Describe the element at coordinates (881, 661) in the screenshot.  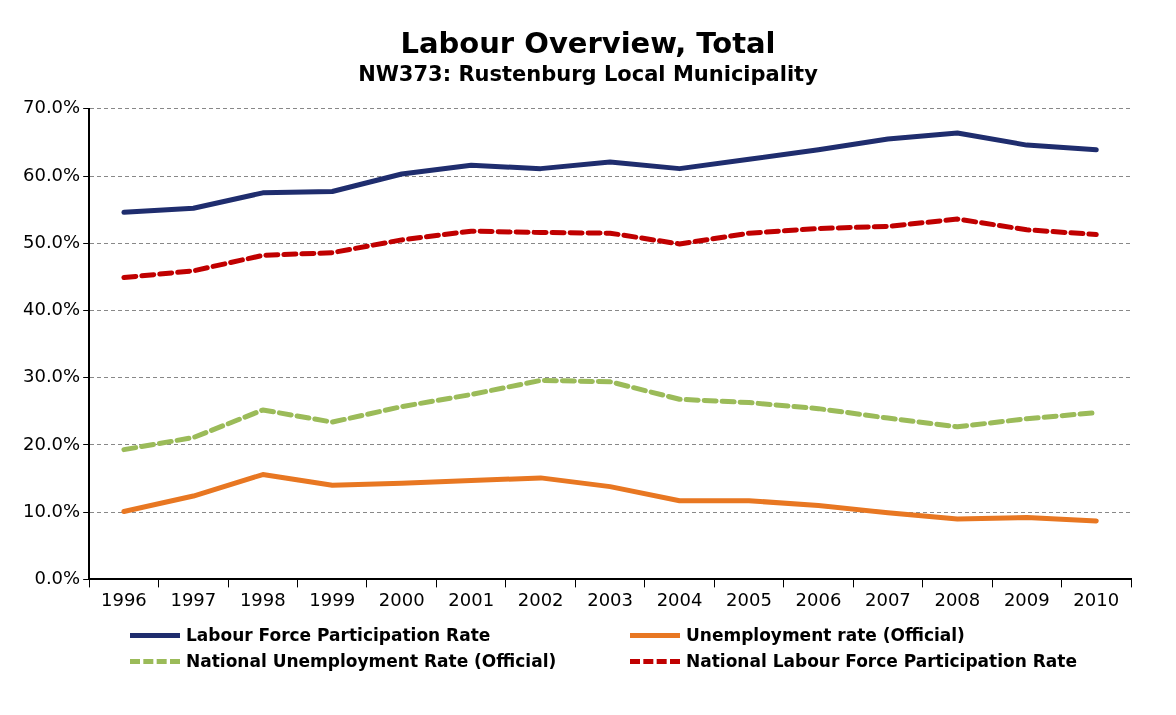
I see `legend-label: National Labour Force Participation Rate` at that location.